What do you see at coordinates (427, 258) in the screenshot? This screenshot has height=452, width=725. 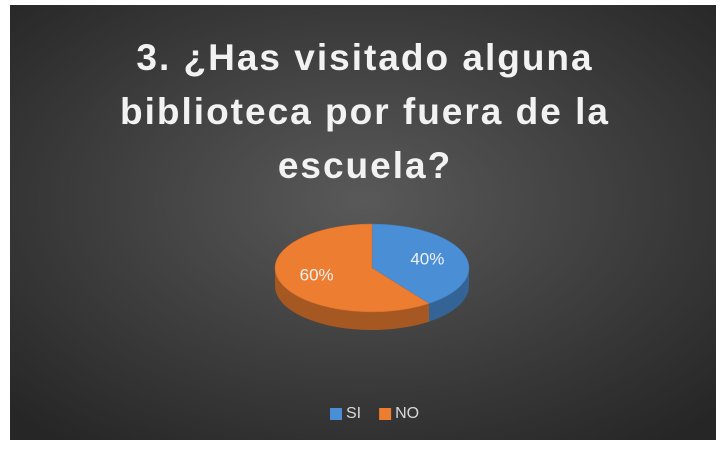 I see `data-label: 40%` at bounding box center [427, 258].